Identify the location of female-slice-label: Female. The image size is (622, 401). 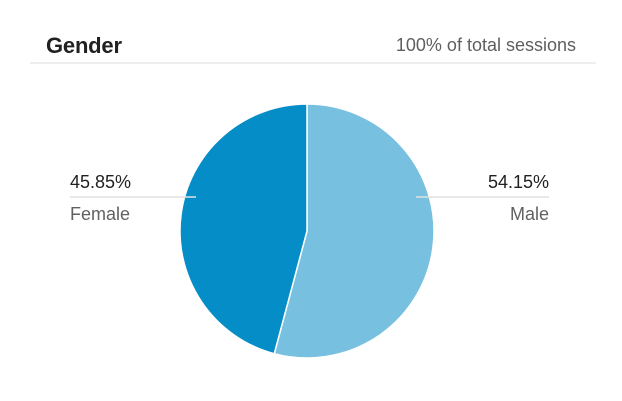
(100, 214).